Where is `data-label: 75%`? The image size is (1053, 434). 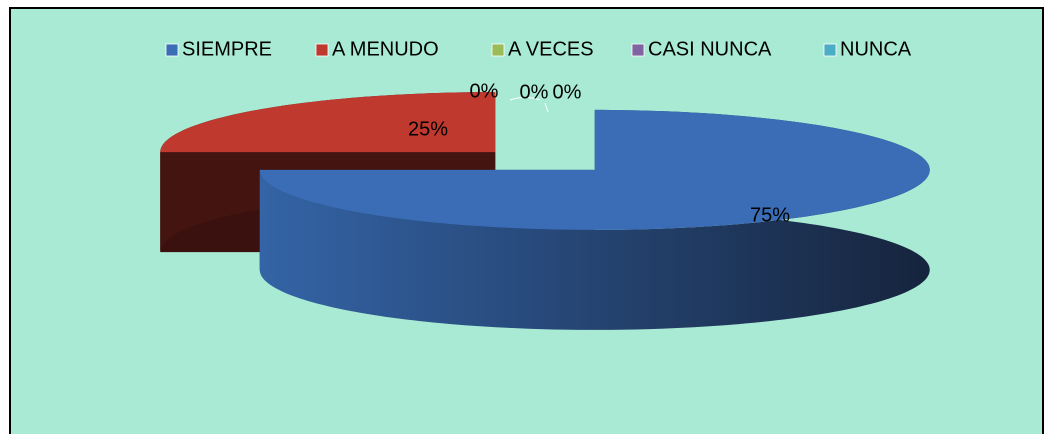
data-label: 75% is located at coordinates (770, 215).